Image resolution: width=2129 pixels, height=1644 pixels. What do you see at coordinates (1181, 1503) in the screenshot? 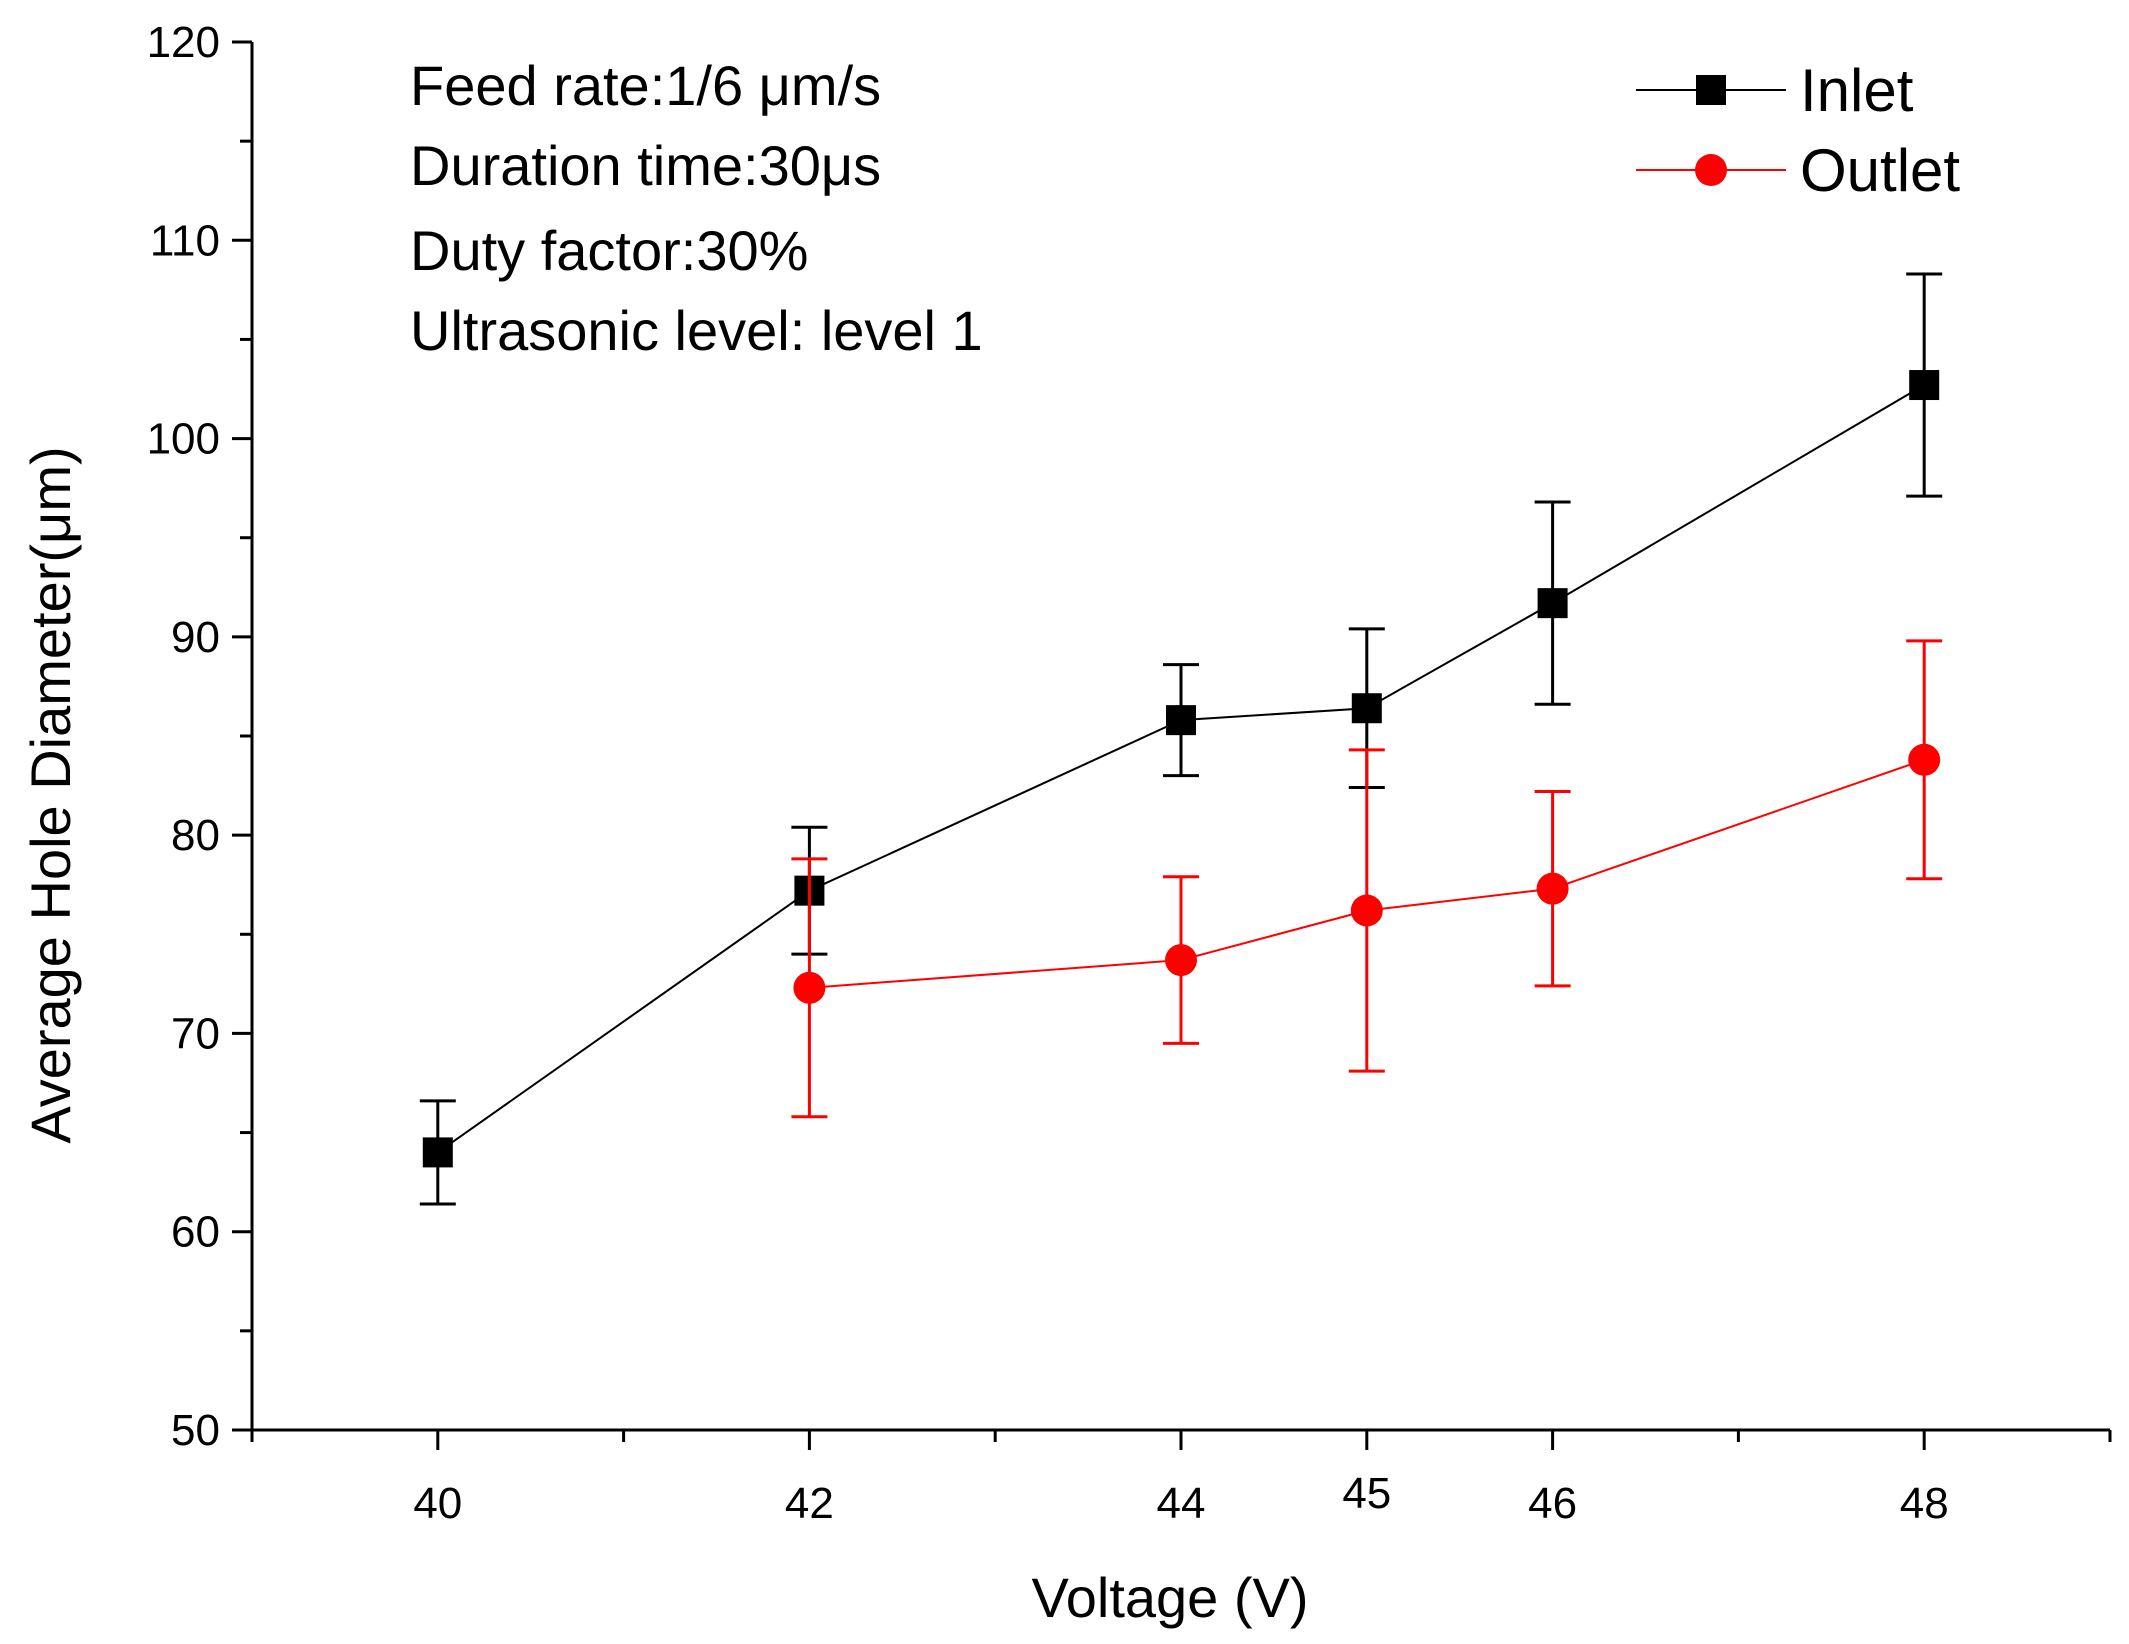
I see `x-tick-label: 44` at bounding box center [1181, 1503].